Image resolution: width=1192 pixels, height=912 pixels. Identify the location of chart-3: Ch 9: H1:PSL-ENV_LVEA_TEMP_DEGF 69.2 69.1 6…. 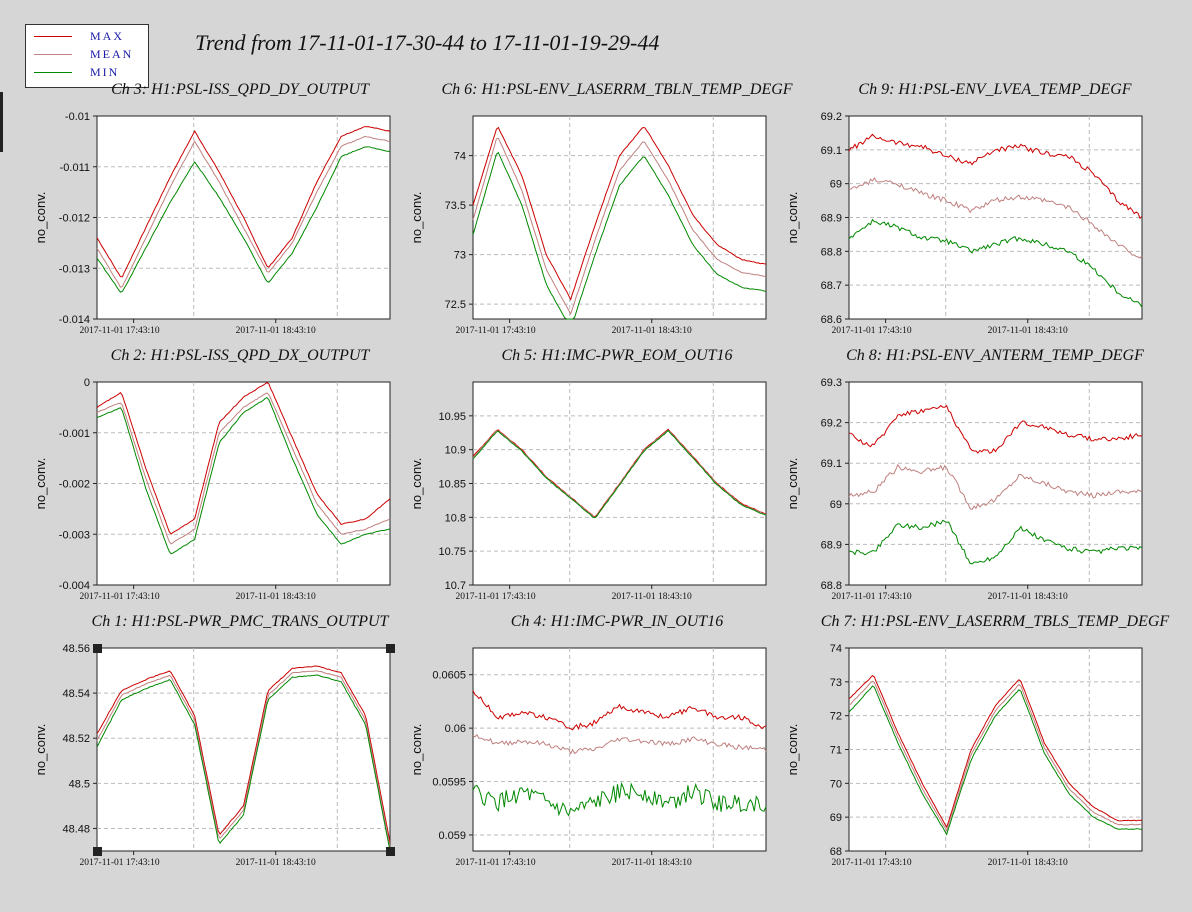
(964, 208).